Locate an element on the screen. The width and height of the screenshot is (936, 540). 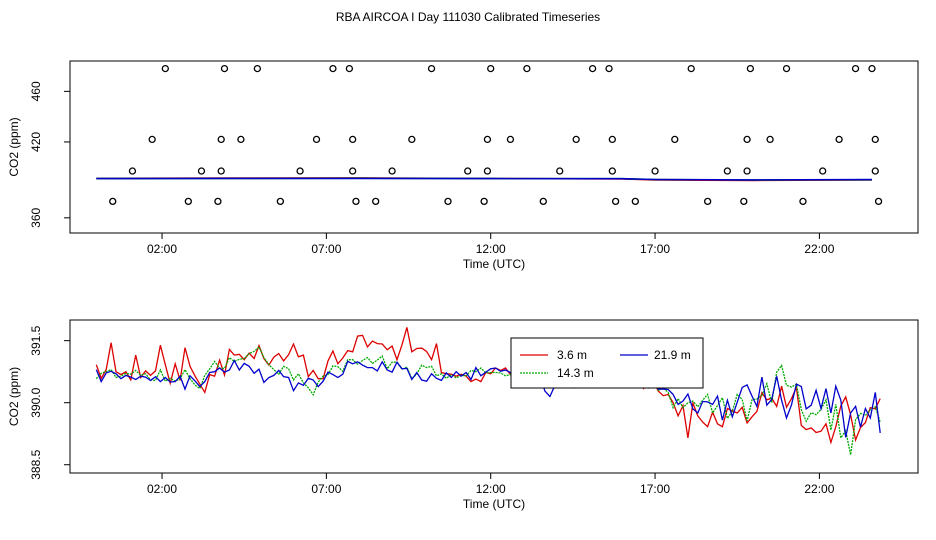
y-tick-label: 391.5 is located at coordinates (36, 340).